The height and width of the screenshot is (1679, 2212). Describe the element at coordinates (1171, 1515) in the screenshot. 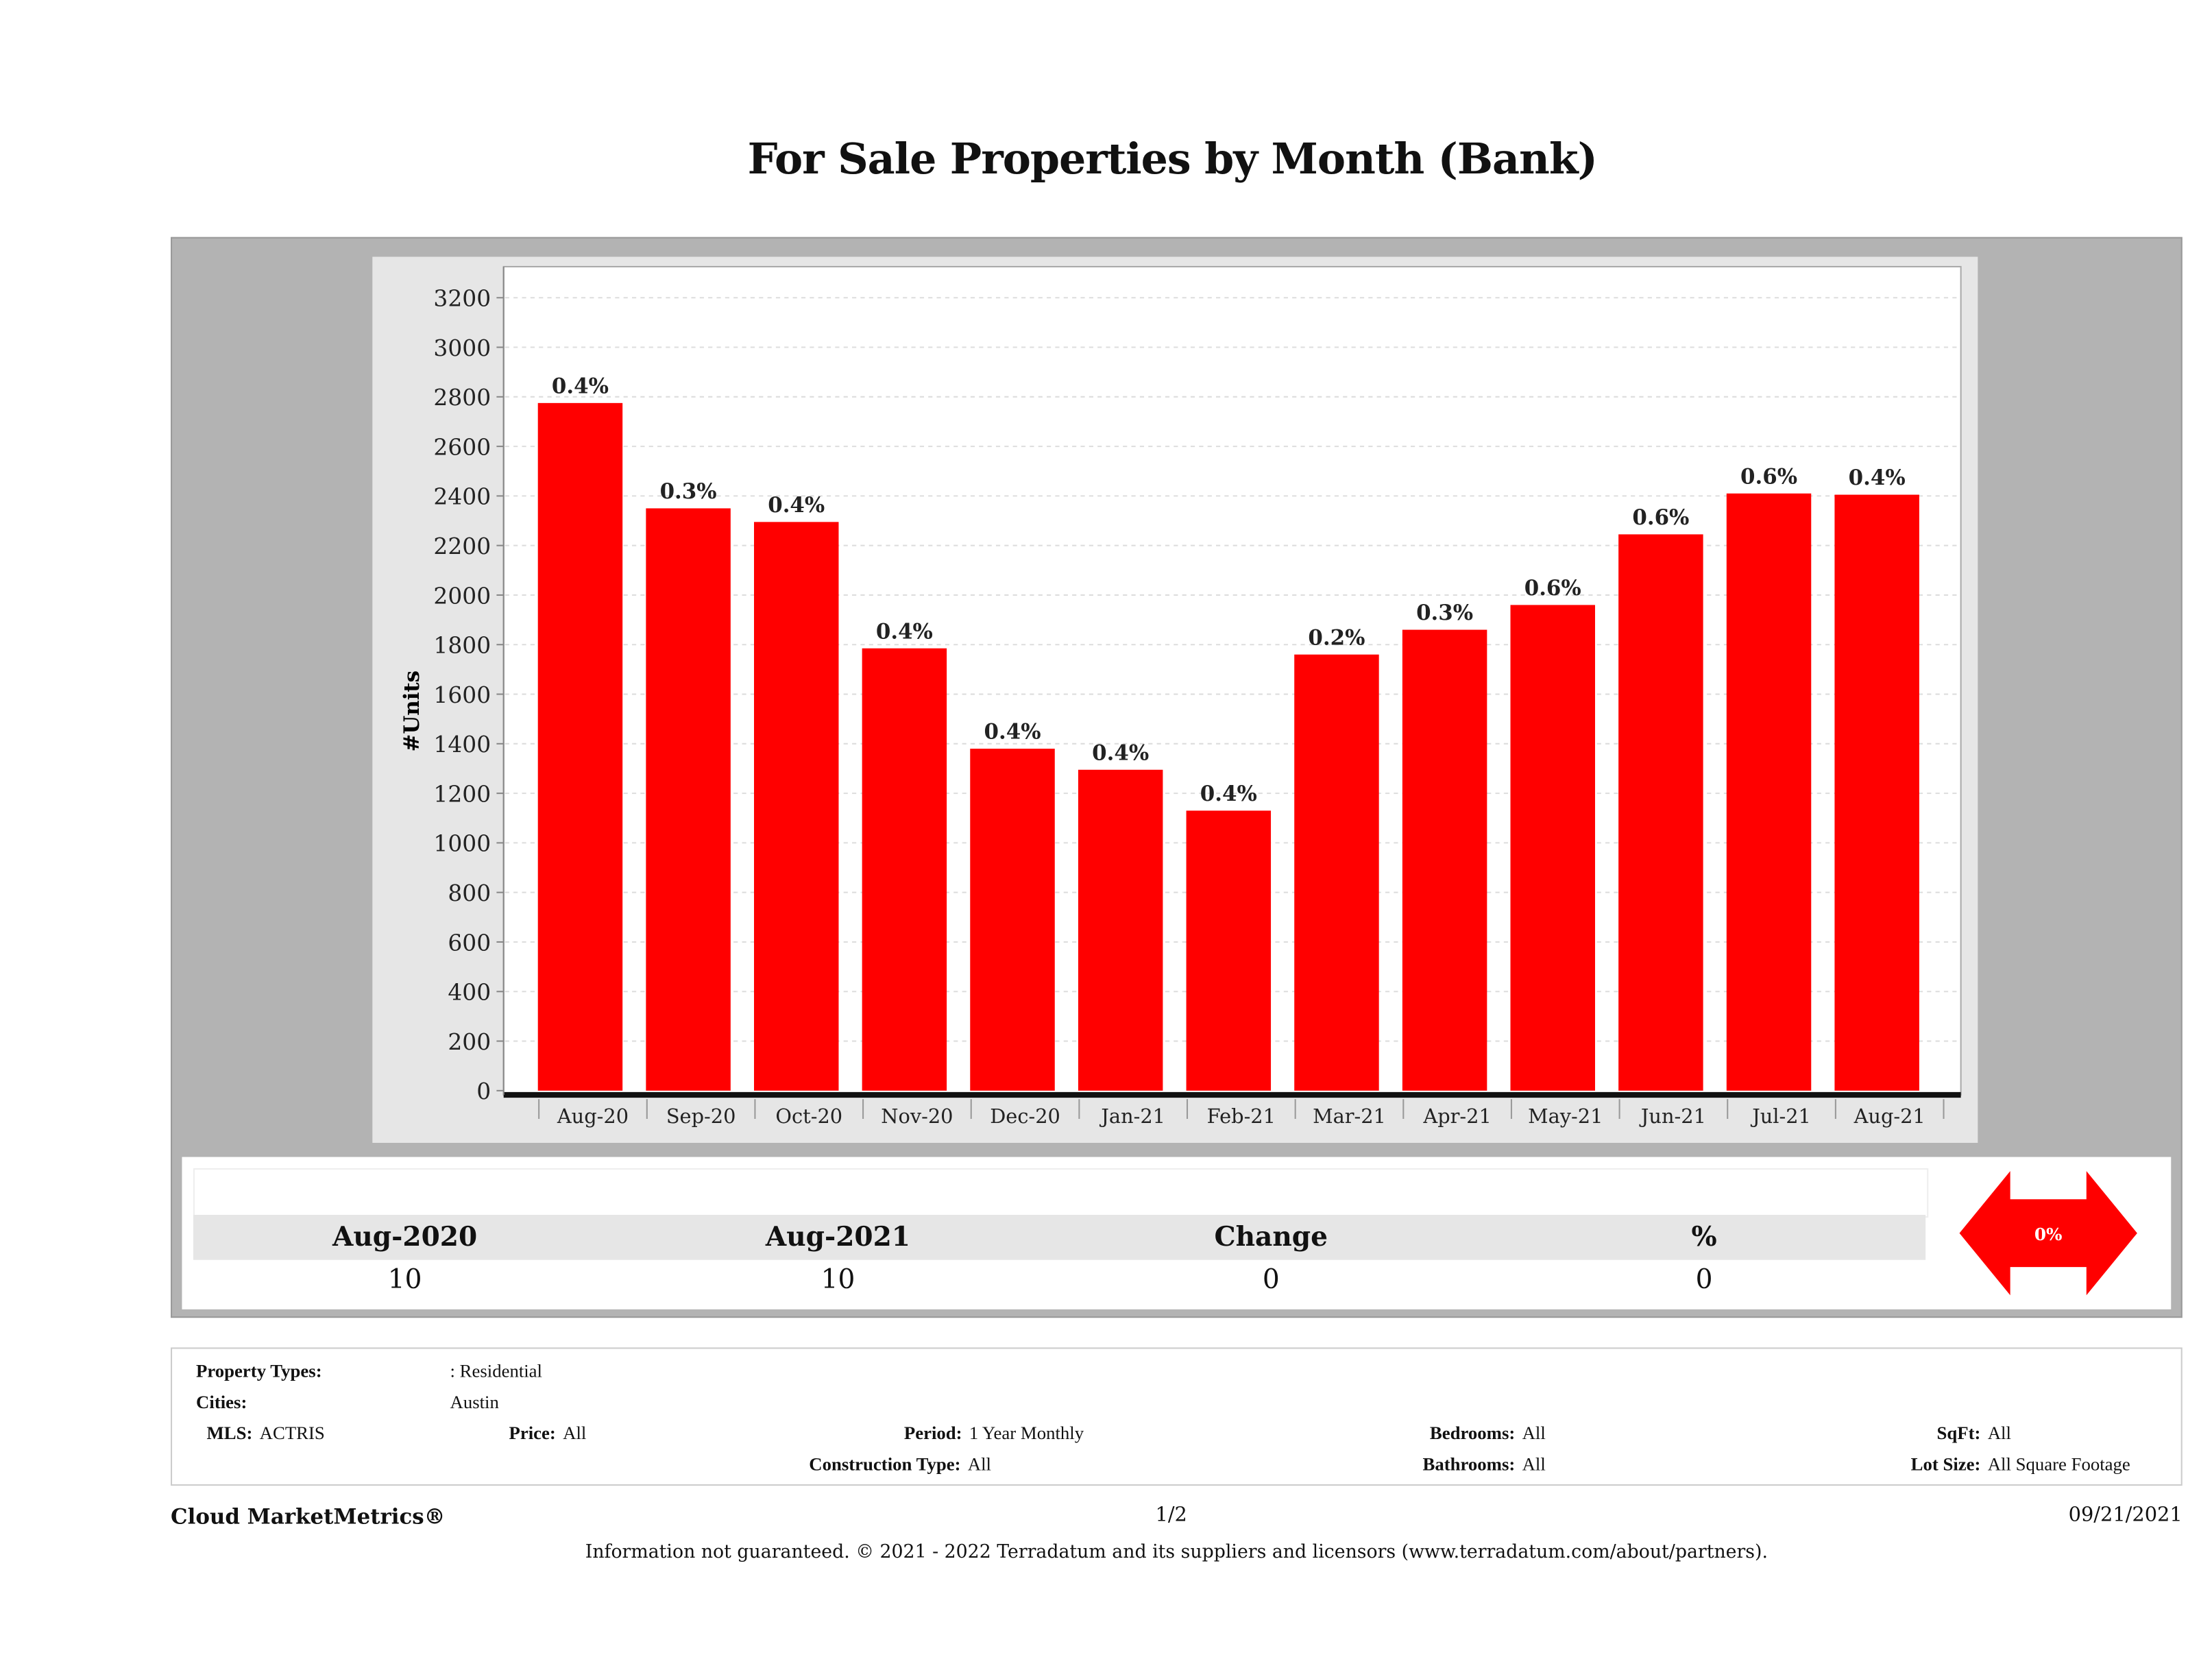

I see `page-number: 1/2` at that location.